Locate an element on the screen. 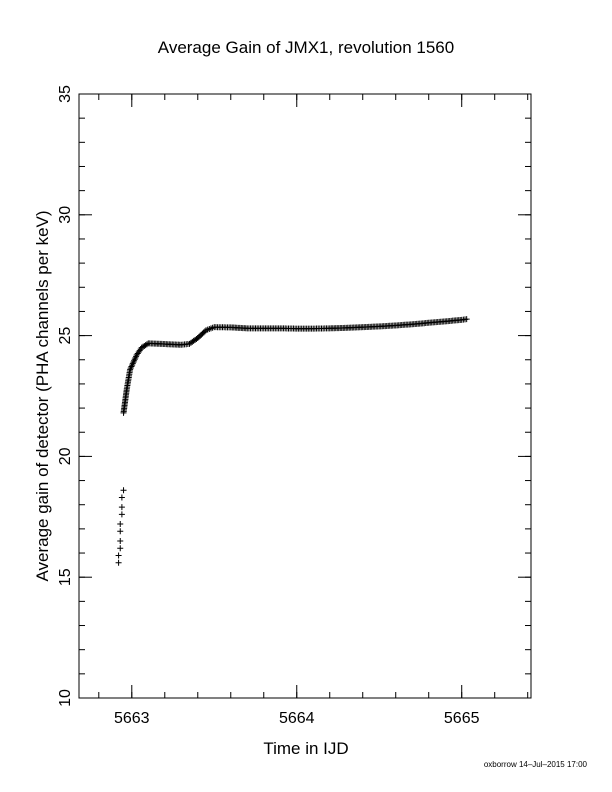 The height and width of the screenshot is (792, 612). footer-stamp: oxborrow 14–Jul–2015 17:00 is located at coordinates (536, 764).